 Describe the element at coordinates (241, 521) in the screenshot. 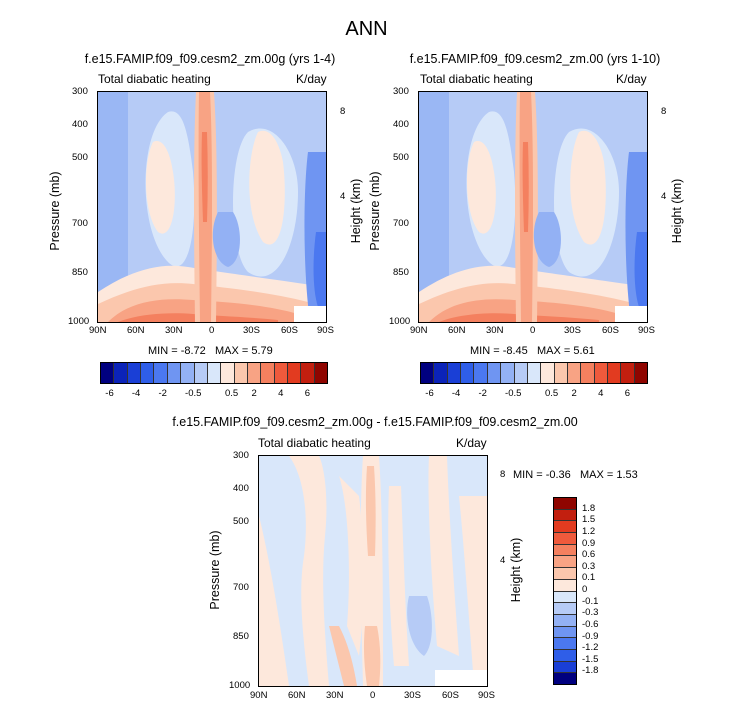

I see `panel3-ytick: 500` at that location.